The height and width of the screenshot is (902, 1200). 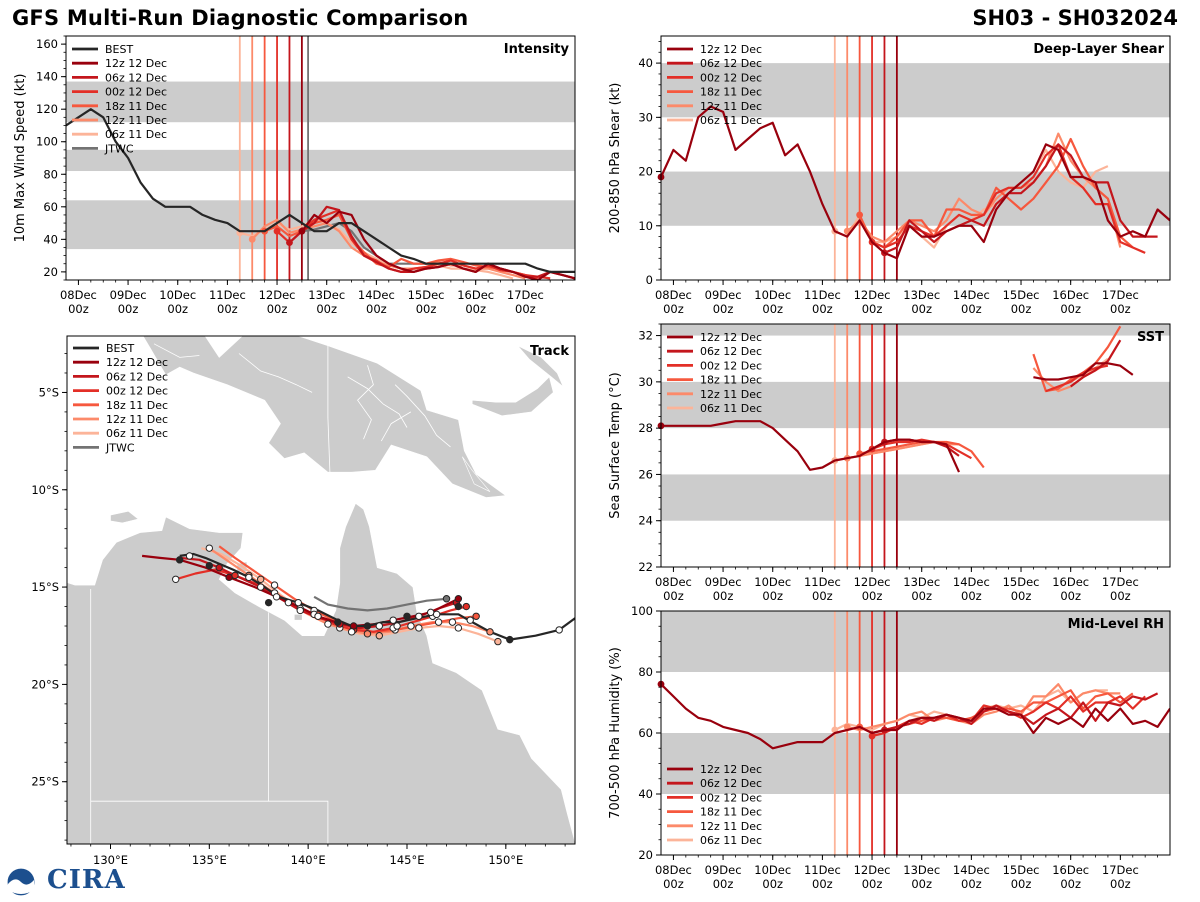 What do you see at coordinates (645, 336) in the screenshot?
I see `sst-y-tick-label: 32` at bounding box center [645, 336].